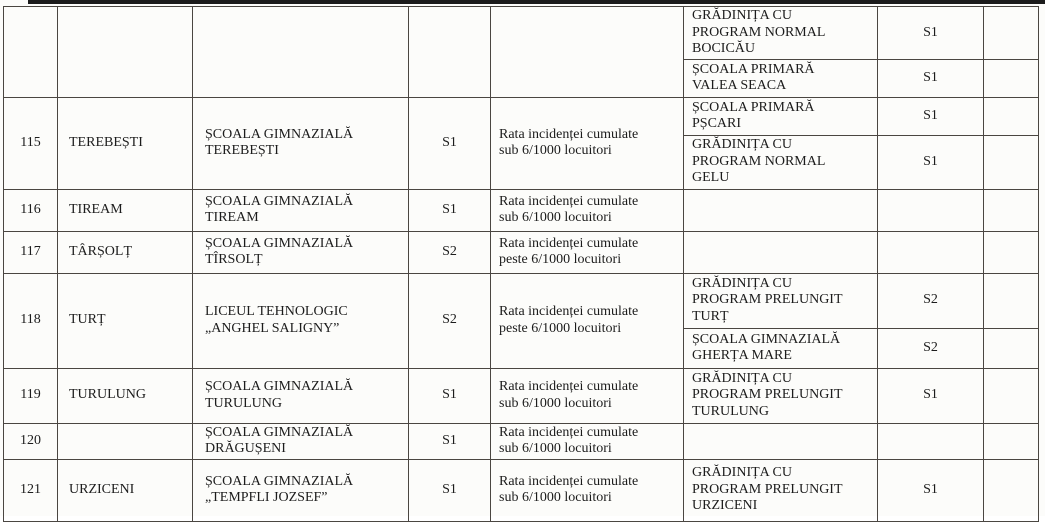  Describe the element at coordinates (30, 210) in the screenshot. I see `row-number-cell: 116` at that location.